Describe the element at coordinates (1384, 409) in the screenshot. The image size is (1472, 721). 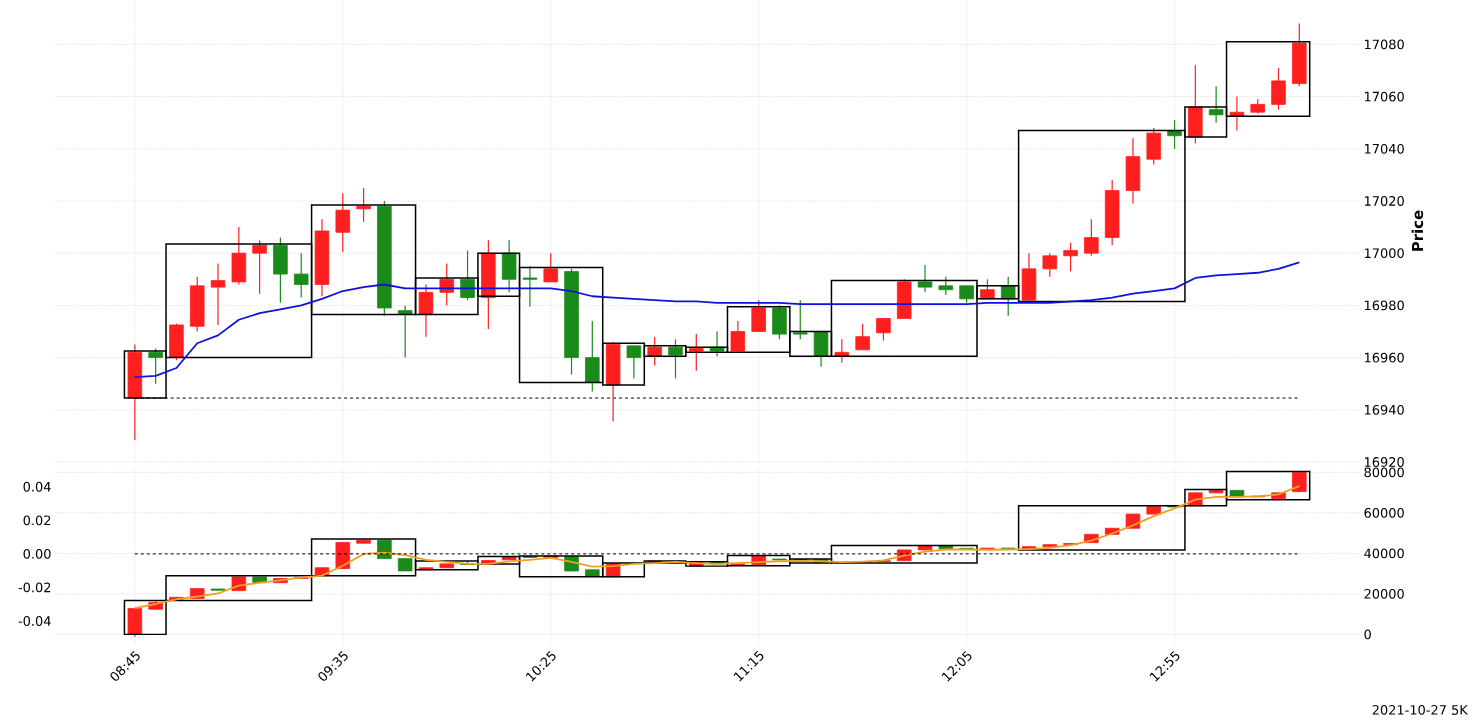
I see `y-tick-label: 16940` at that location.